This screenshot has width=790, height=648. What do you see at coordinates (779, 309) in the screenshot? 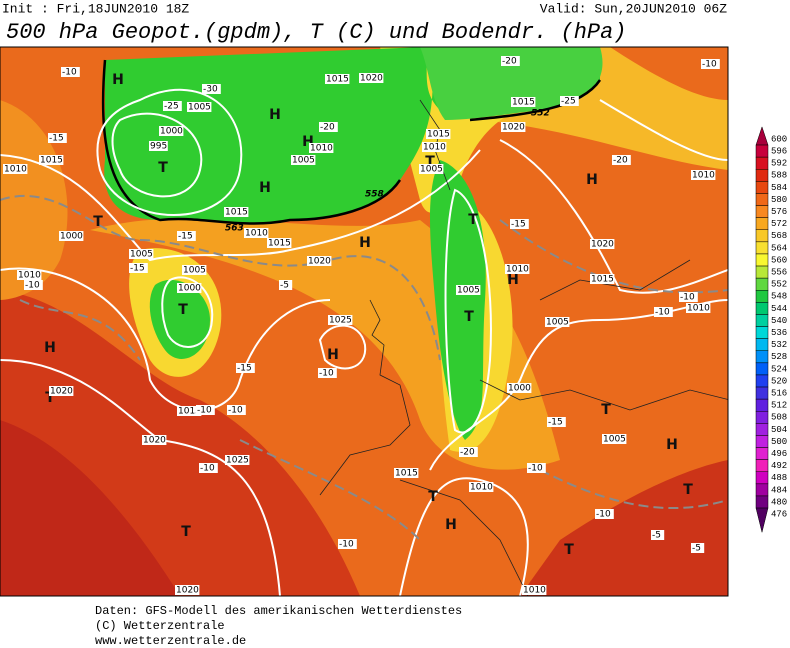
I see `color-scale-label: 544` at bounding box center [779, 309].